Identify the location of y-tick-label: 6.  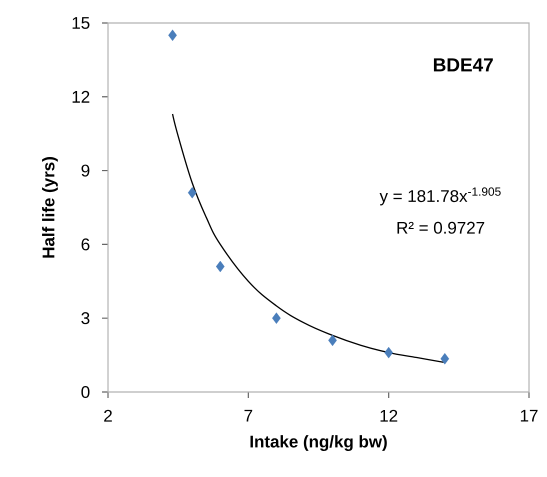
(86, 244).